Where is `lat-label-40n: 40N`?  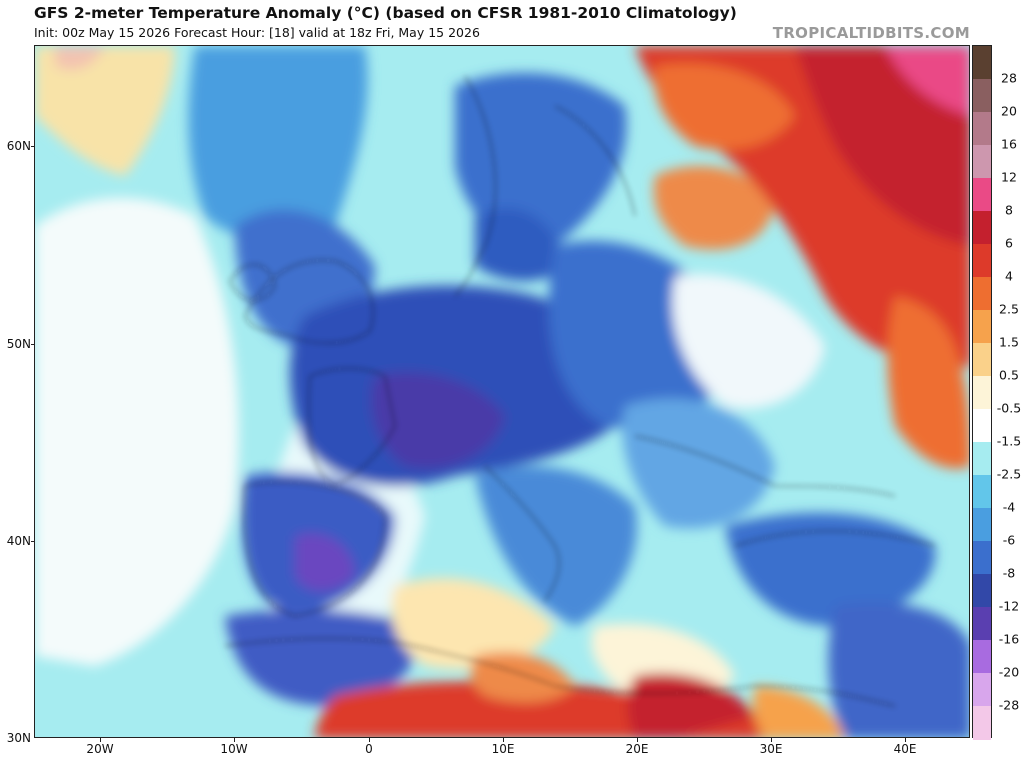
lat-label-40n: 40N is located at coordinates (18, 541).